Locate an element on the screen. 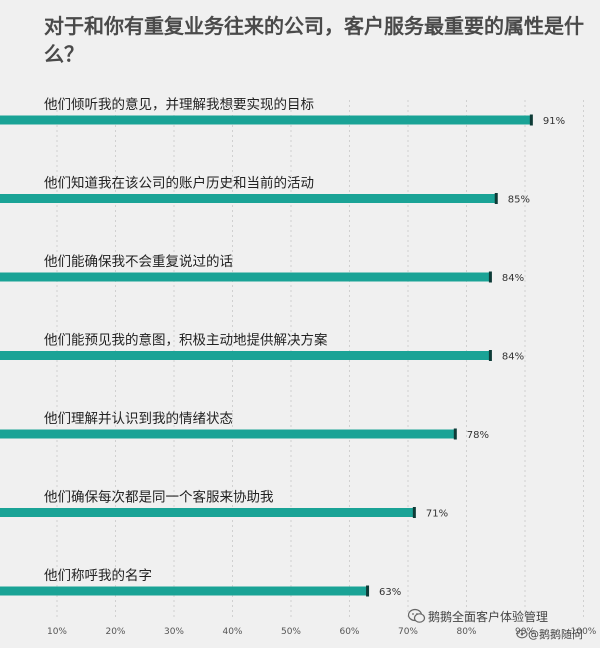  x-tick-label: 100% is located at coordinates (584, 632).